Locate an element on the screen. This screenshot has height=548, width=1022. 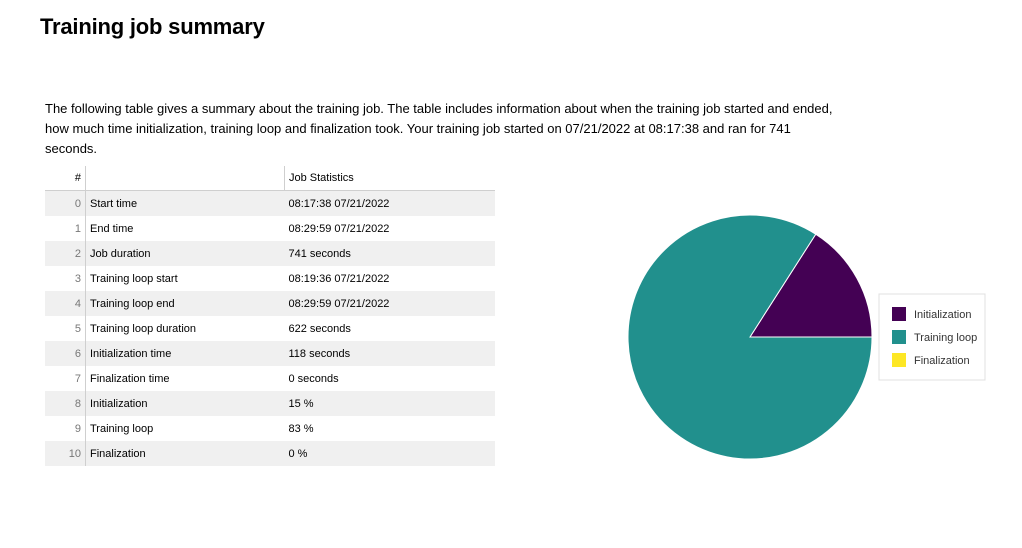
header-label is located at coordinates (185, 178).